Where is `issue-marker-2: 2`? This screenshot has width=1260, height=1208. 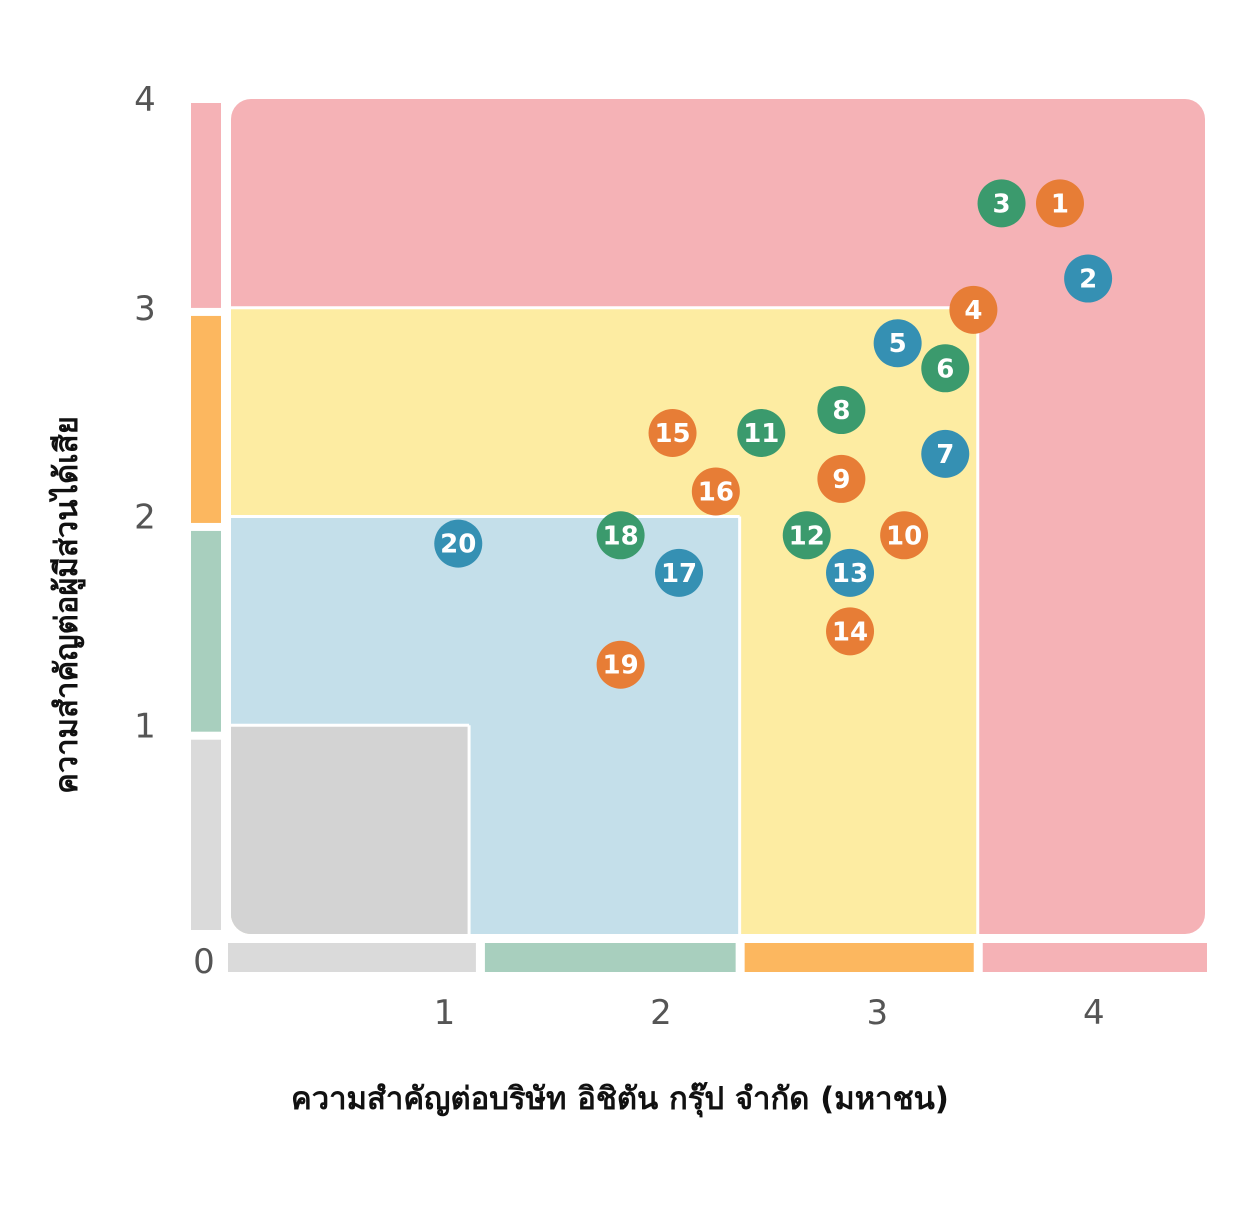 issue-marker-2: 2 is located at coordinates (1088, 278).